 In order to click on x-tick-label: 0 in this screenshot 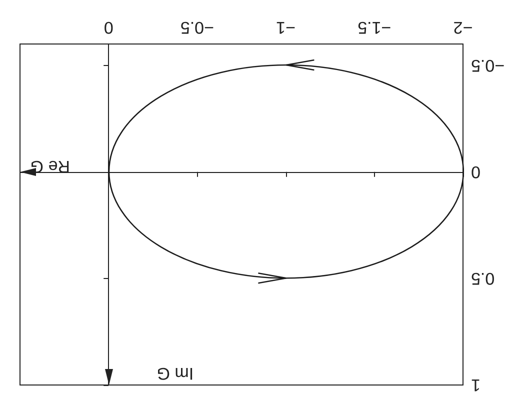, I will do `click(109, 27)`.